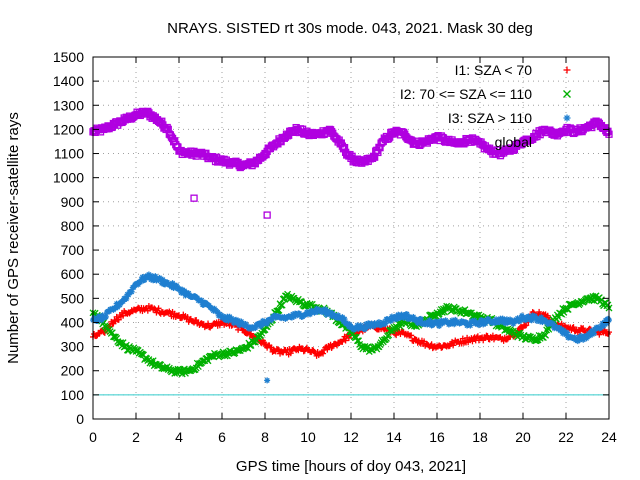 The width and height of the screenshot is (640, 480). What do you see at coordinates (480, 437) in the screenshot?
I see `x-tick-label: 18` at bounding box center [480, 437].